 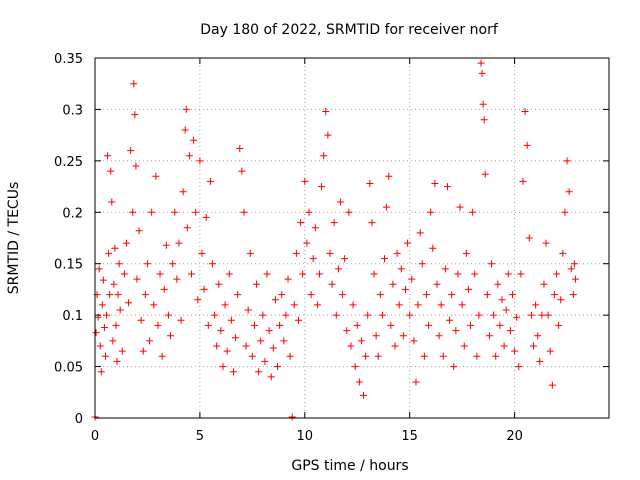 What do you see at coordinates (68, 59) in the screenshot?
I see `y-tick-label: 0.35` at bounding box center [68, 59].